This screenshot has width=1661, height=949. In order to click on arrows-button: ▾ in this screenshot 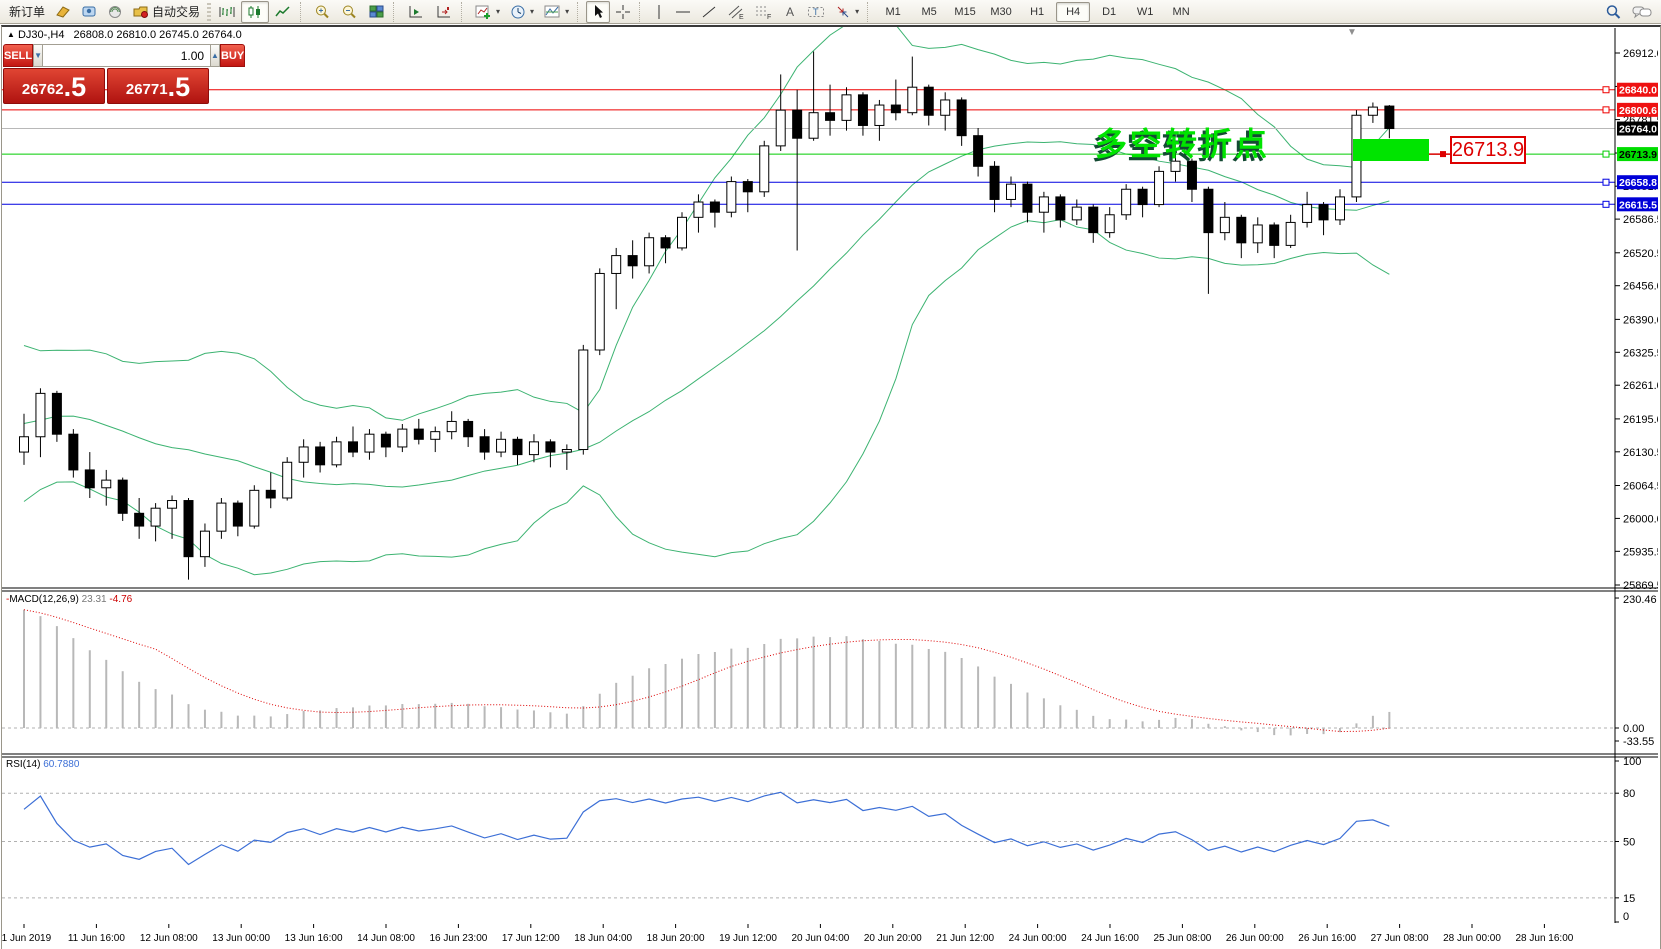, I will do `click(847, 12)`.